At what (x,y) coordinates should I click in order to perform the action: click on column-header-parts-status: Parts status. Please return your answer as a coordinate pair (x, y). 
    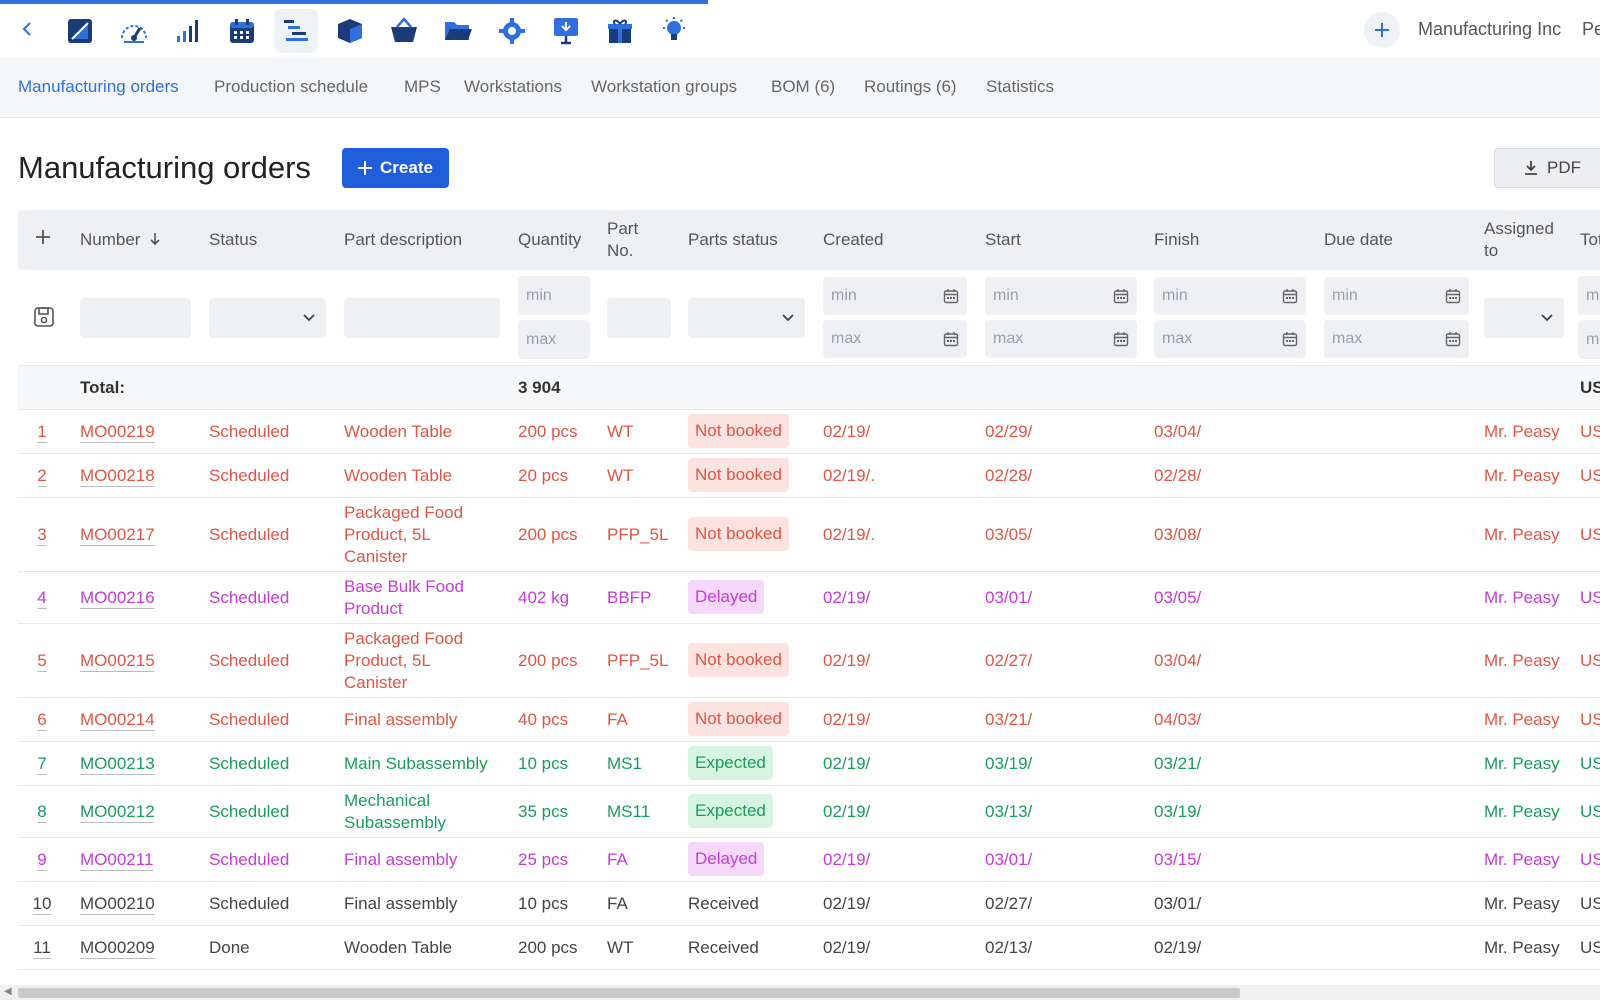
    Looking at the image, I should click on (733, 239).